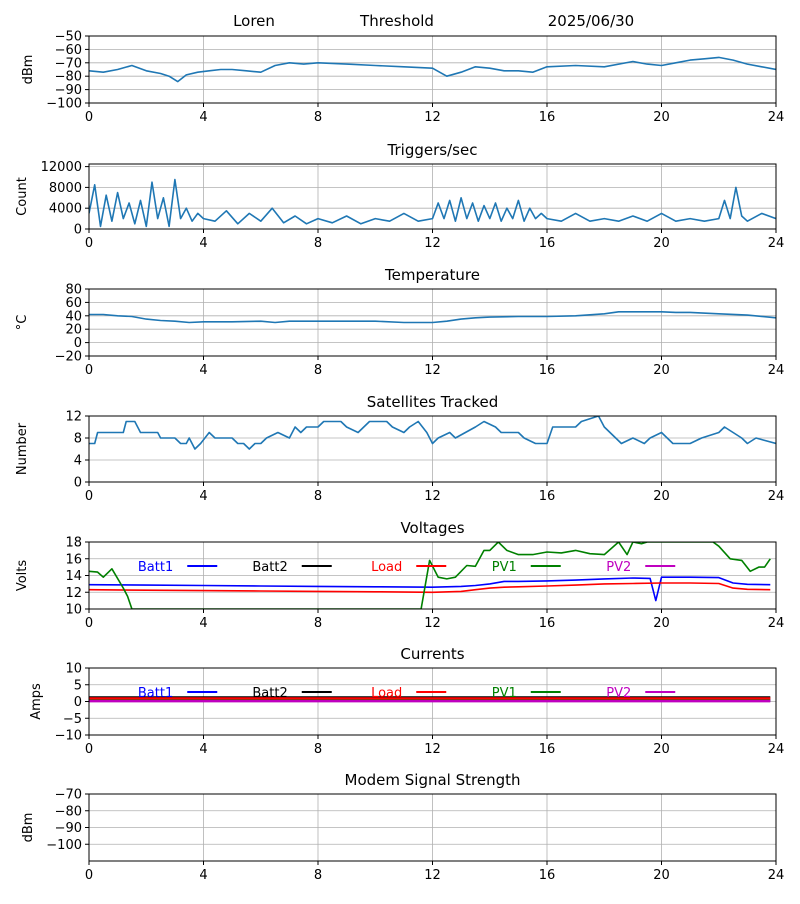 This screenshot has width=800, height=904. Describe the element at coordinates (433, 780) in the screenshot. I see `chart-title: Modem Signal Strength` at that location.